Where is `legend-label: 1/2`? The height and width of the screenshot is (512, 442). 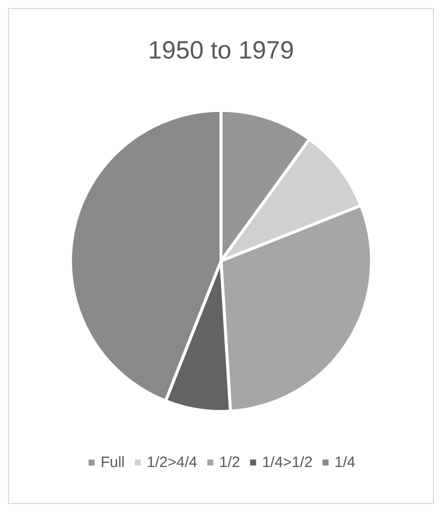 legend-label: 1/2 is located at coordinates (229, 462).